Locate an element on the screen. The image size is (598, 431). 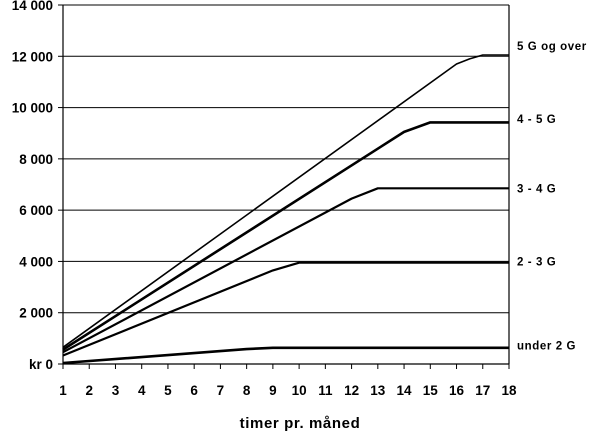
x-tick-label: 13 is located at coordinates (378, 390).